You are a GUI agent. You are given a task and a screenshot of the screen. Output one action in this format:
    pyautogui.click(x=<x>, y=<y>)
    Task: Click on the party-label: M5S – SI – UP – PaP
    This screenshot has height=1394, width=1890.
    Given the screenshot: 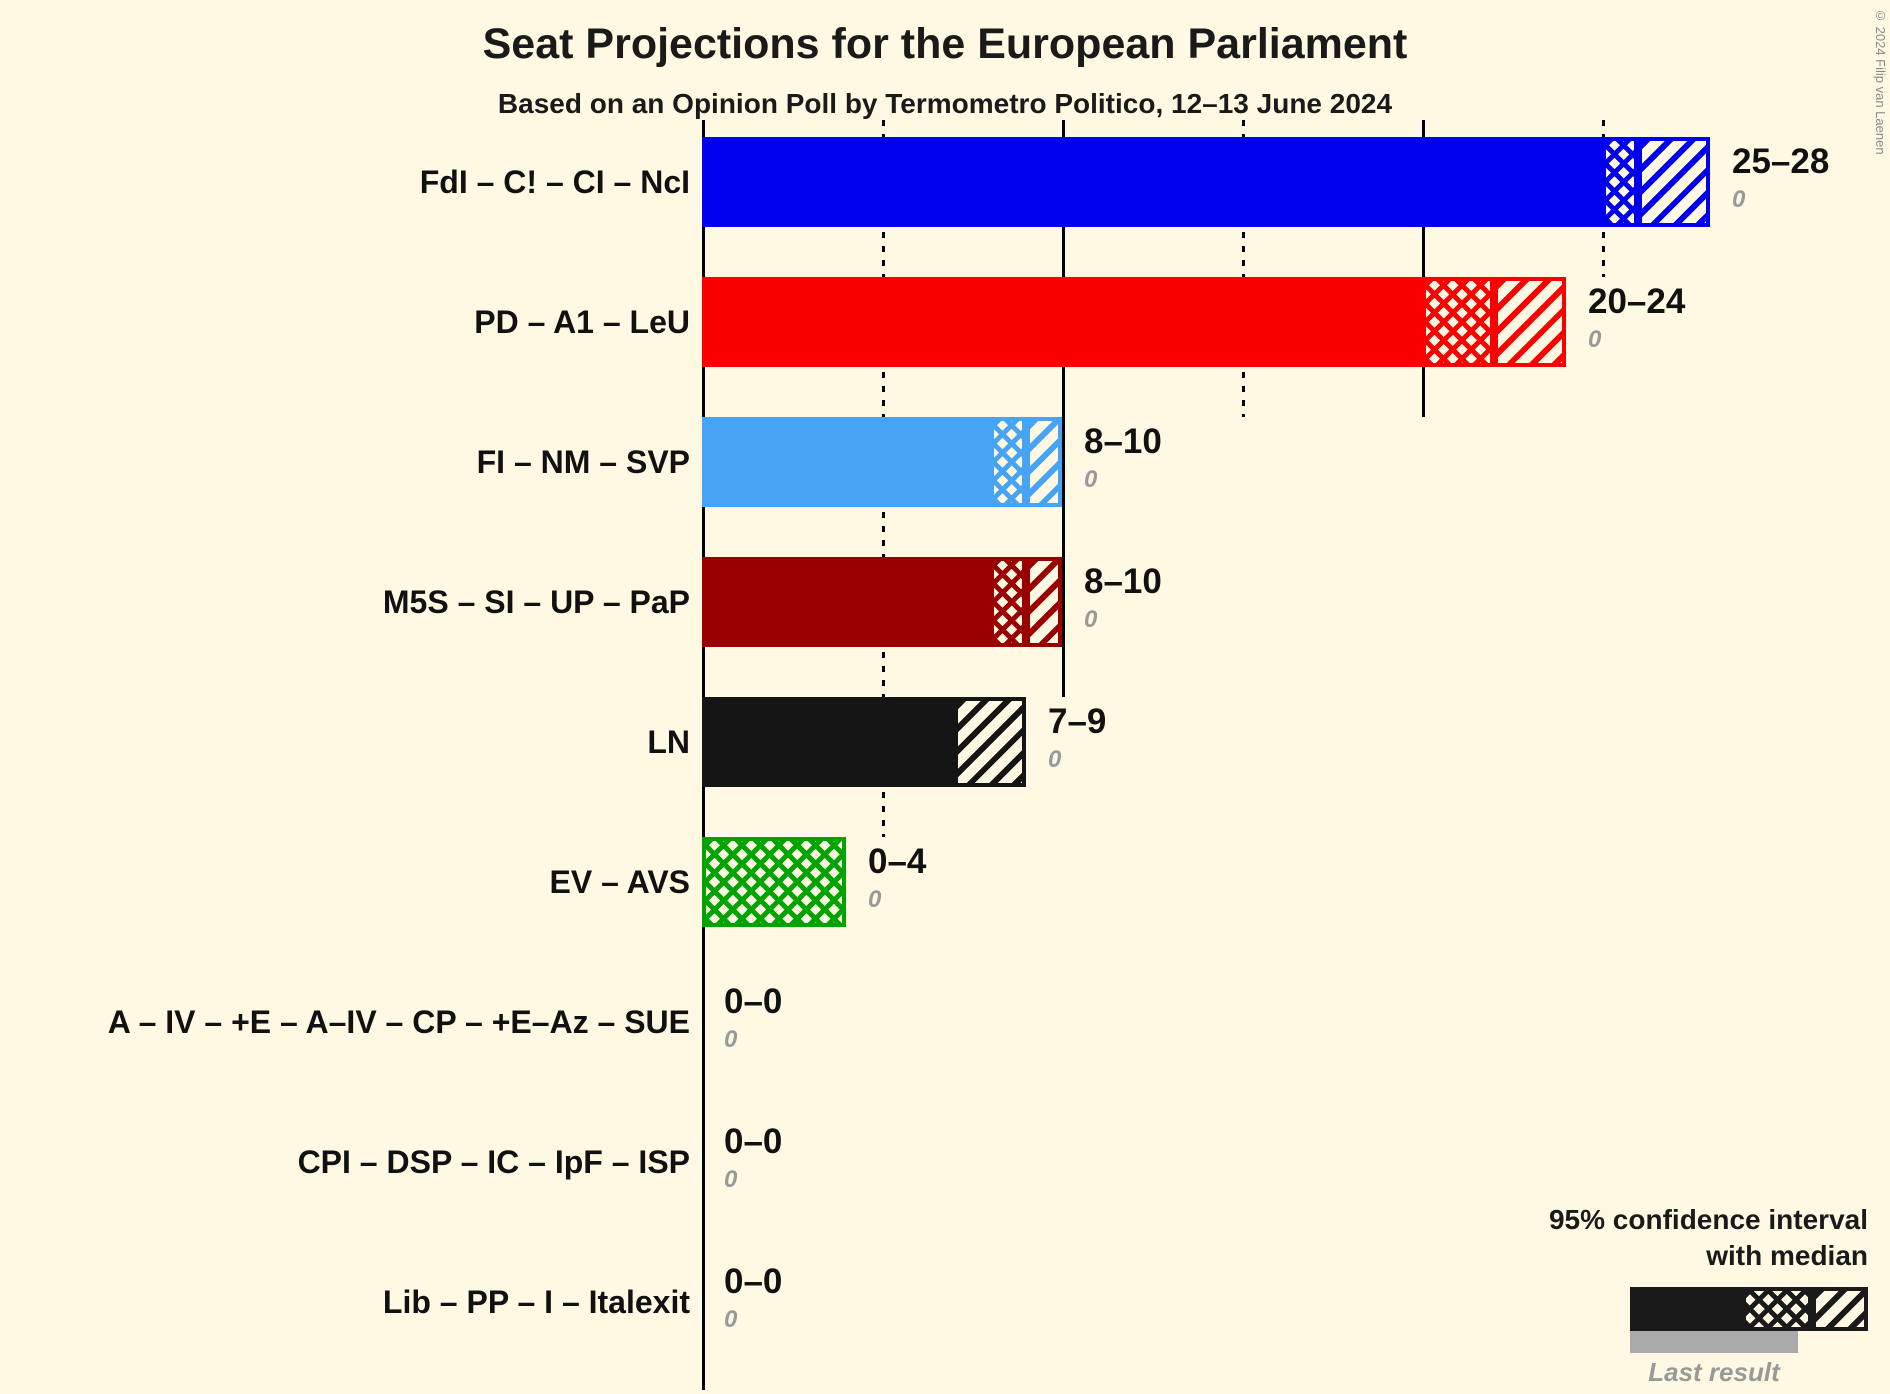 What is the action you would take?
    pyautogui.click(x=536, y=602)
    